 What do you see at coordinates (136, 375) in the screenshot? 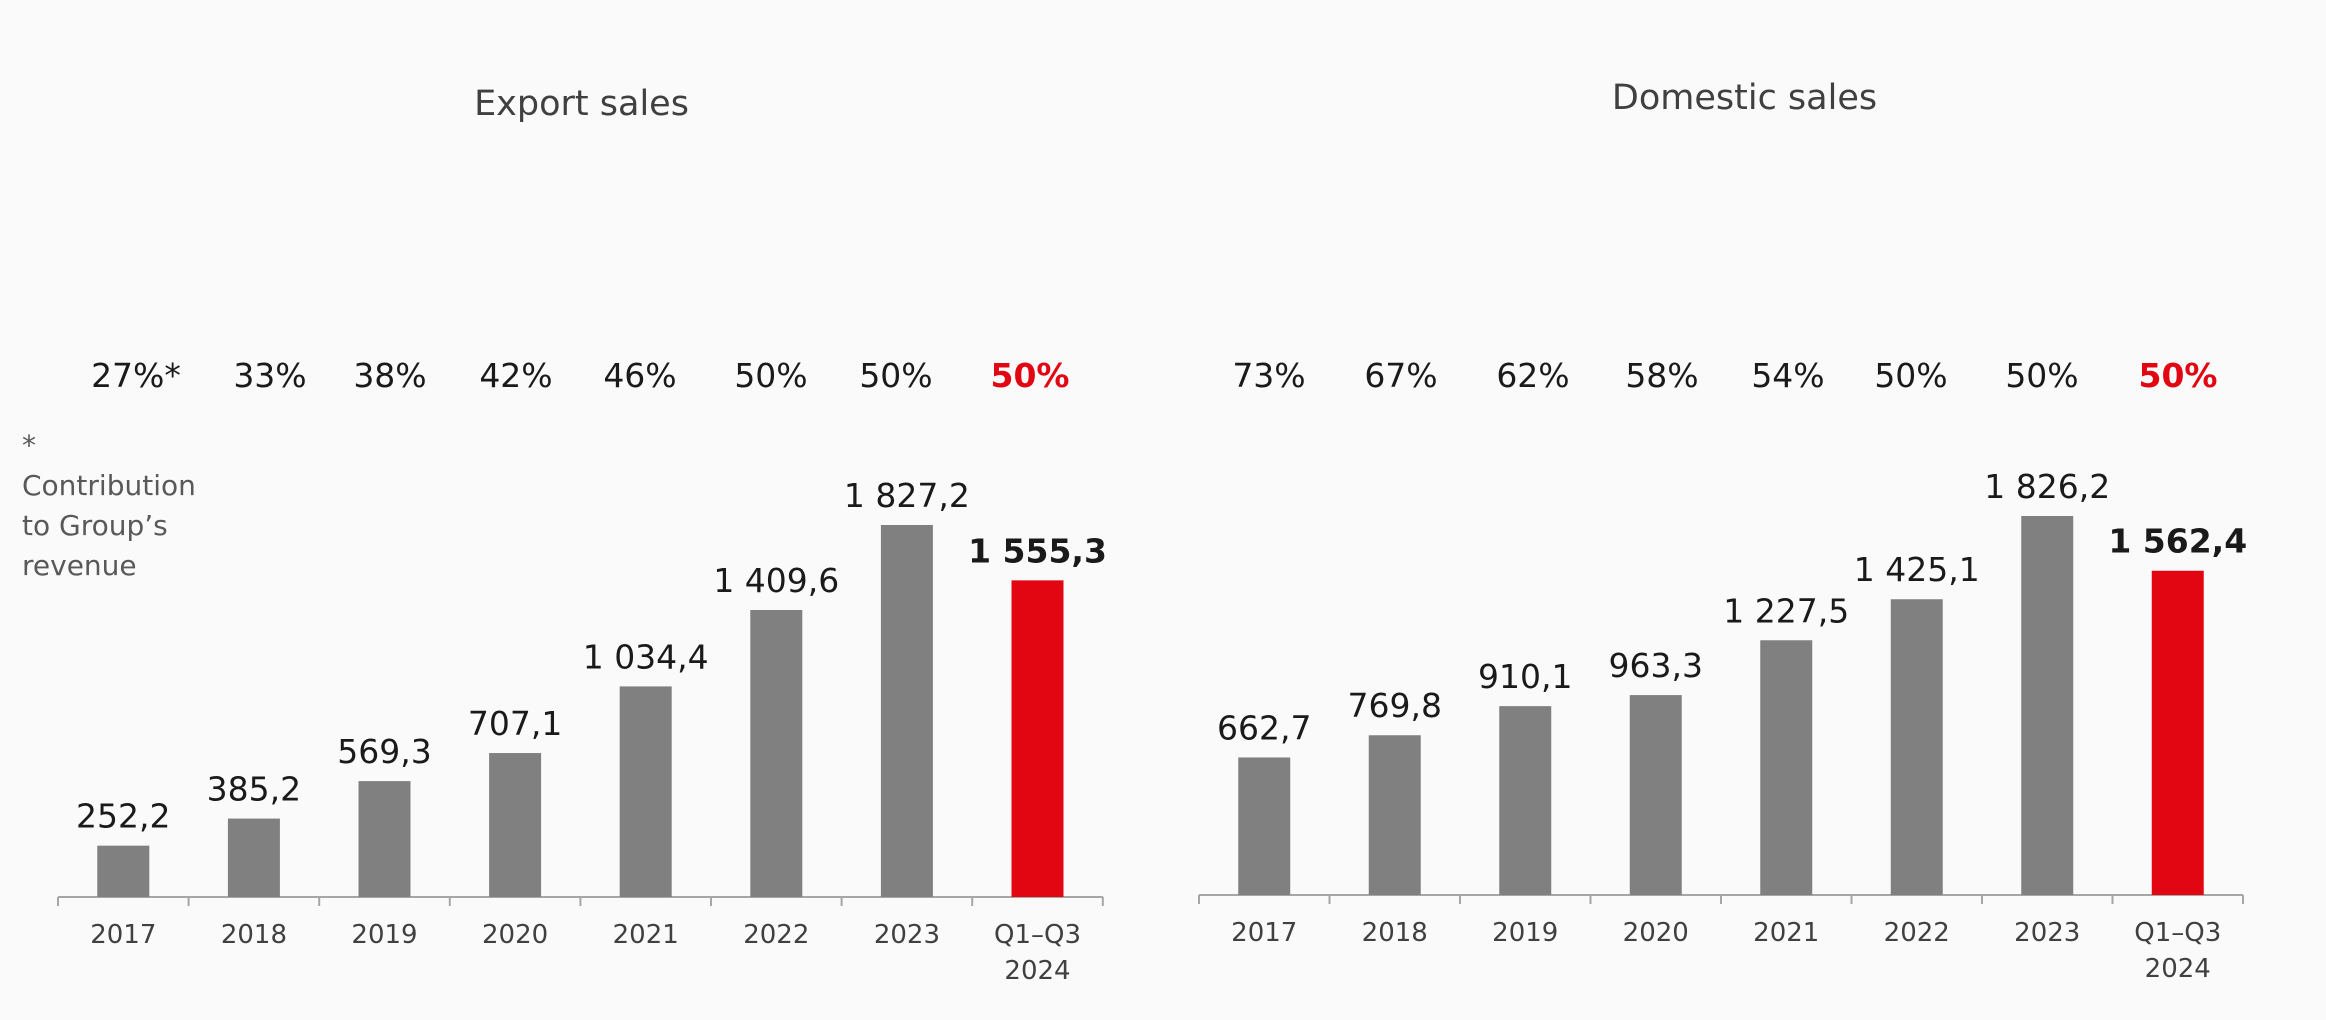
I see `share-label: 27%*` at bounding box center [136, 375].